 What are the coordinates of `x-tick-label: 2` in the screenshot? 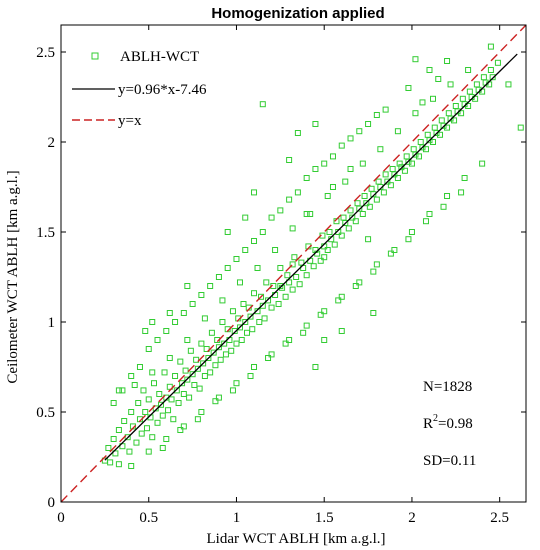 It's located at (412, 518).